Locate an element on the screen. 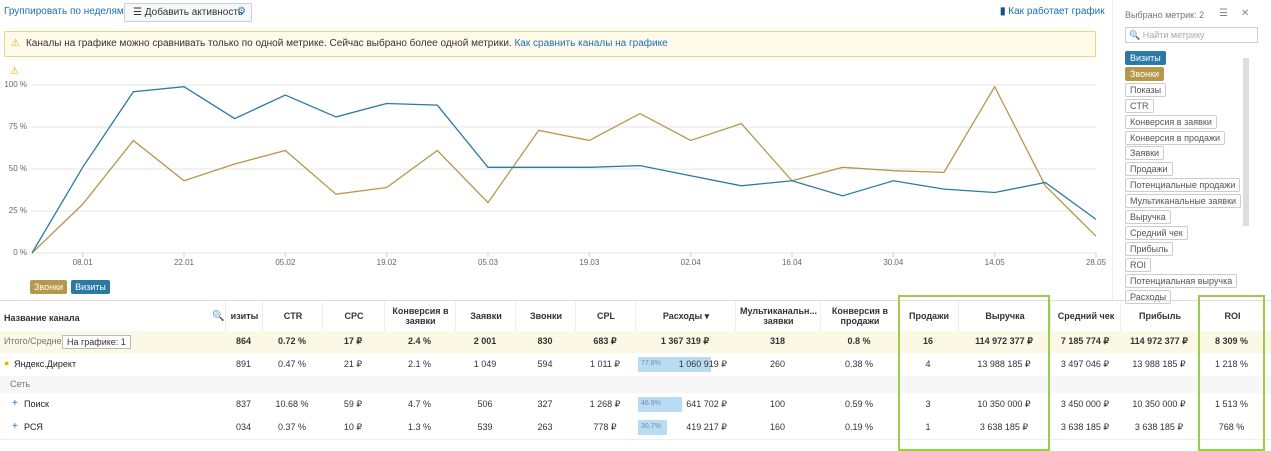  column-header: Конверсия в заявки is located at coordinates (420, 316).